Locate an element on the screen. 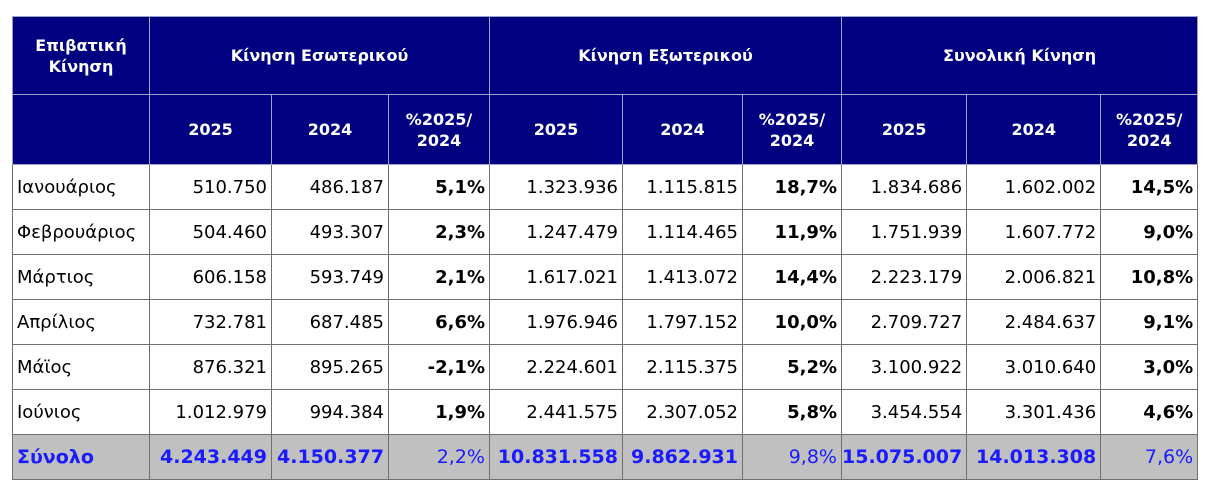 The height and width of the screenshot is (496, 1209). total-pct-cell: 2,2% is located at coordinates (439, 457).